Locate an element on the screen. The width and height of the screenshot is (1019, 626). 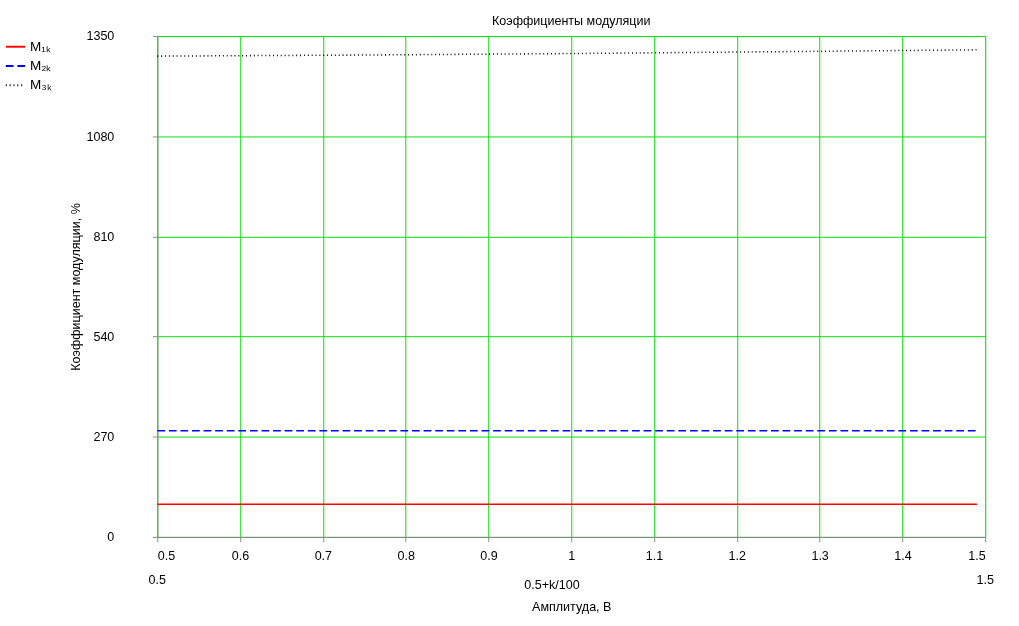
text: 0.5+k/100 is located at coordinates (552, 585).